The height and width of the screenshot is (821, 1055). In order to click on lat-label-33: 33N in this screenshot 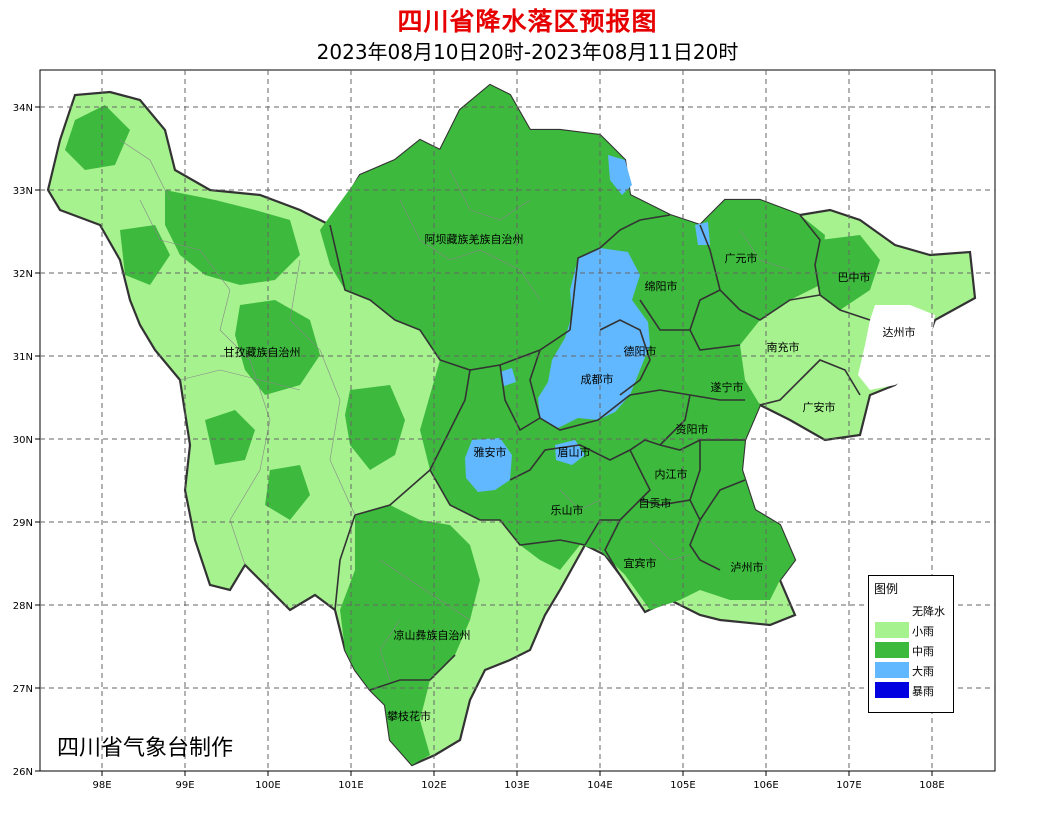, I will do `click(23, 191)`.